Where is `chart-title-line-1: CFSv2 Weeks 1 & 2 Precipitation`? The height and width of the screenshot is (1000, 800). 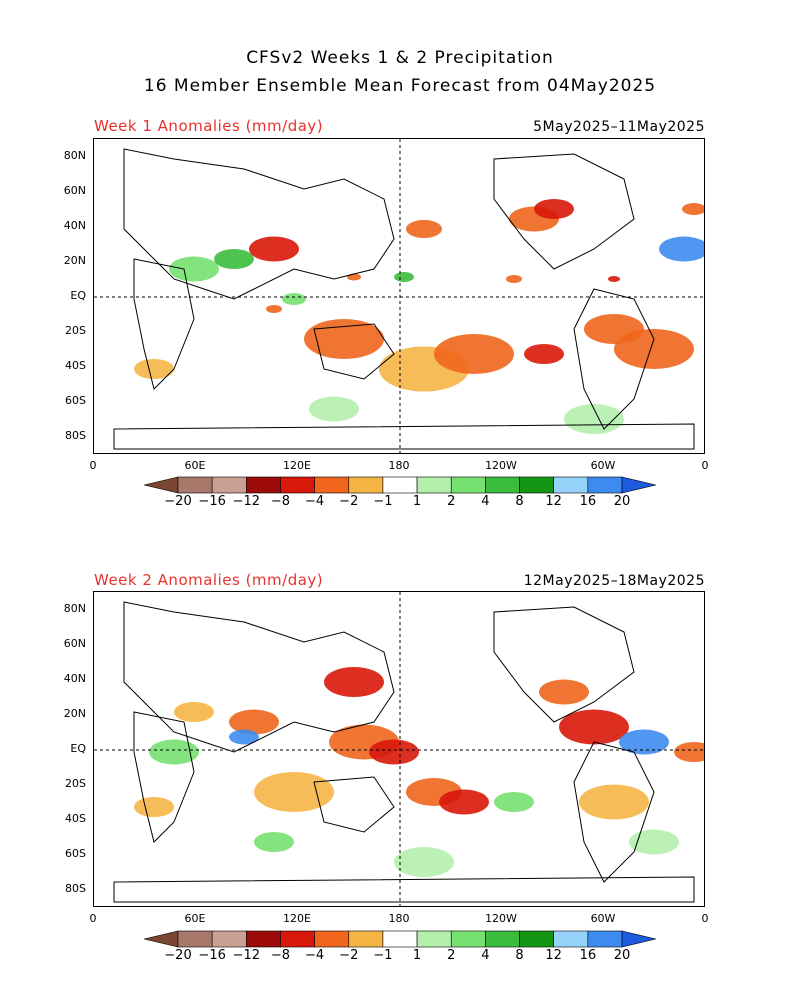 chart-title-line-1: CFSv2 Weeks 1 & 2 Precipitation is located at coordinates (400, 58).